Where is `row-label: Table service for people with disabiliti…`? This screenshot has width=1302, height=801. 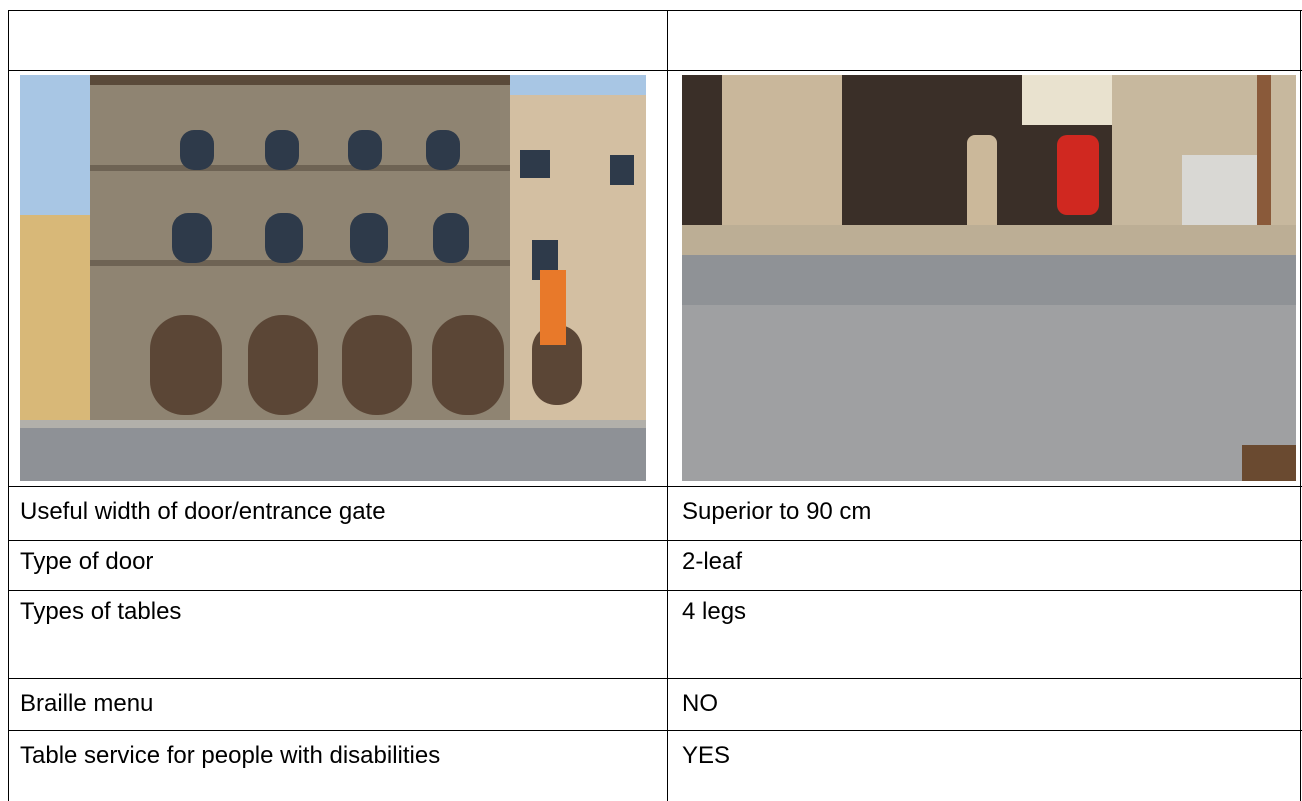
row-label: Table service for people with disabiliti… is located at coordinates (230, 755).